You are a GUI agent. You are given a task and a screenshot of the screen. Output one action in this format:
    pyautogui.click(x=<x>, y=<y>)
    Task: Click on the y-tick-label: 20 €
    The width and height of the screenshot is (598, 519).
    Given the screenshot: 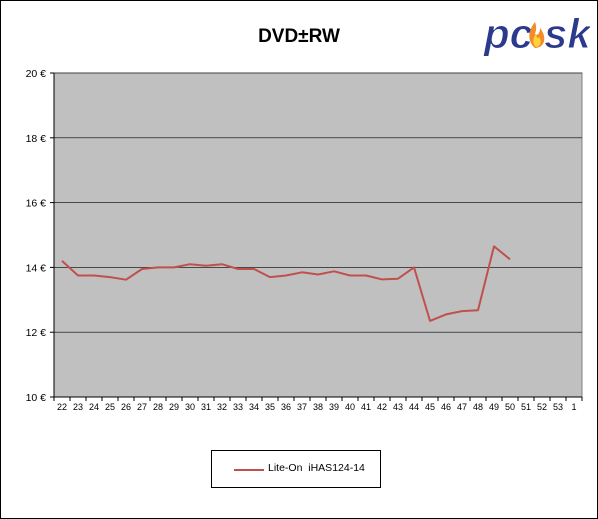 What is the action you would take?
    pyautogui.click(x=36, y=74)
    